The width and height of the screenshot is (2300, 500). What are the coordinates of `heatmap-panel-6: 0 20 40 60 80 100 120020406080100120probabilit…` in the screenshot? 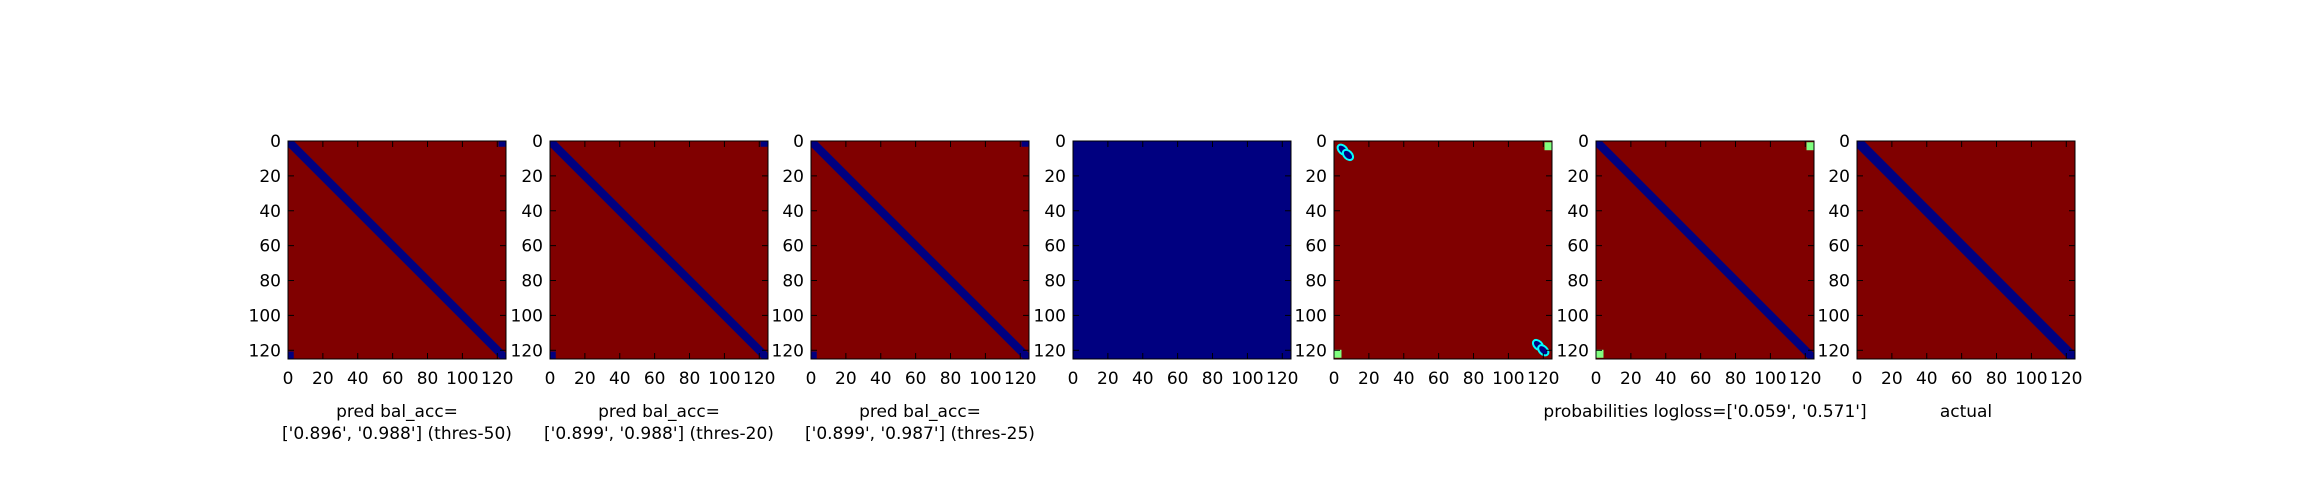 It's located at (1704, 277).